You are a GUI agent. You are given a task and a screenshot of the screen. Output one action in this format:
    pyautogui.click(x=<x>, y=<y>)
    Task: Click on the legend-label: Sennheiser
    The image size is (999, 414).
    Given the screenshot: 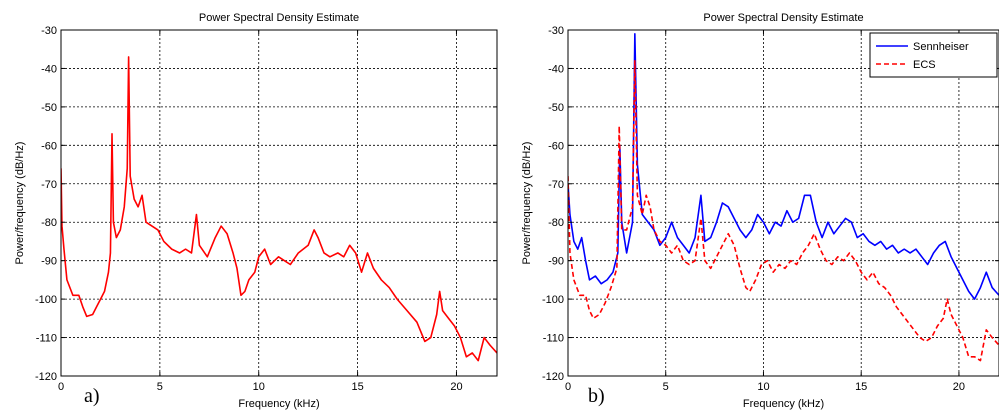 What is the action you would take?
    pyautogui.click(x=941, y=47)
    